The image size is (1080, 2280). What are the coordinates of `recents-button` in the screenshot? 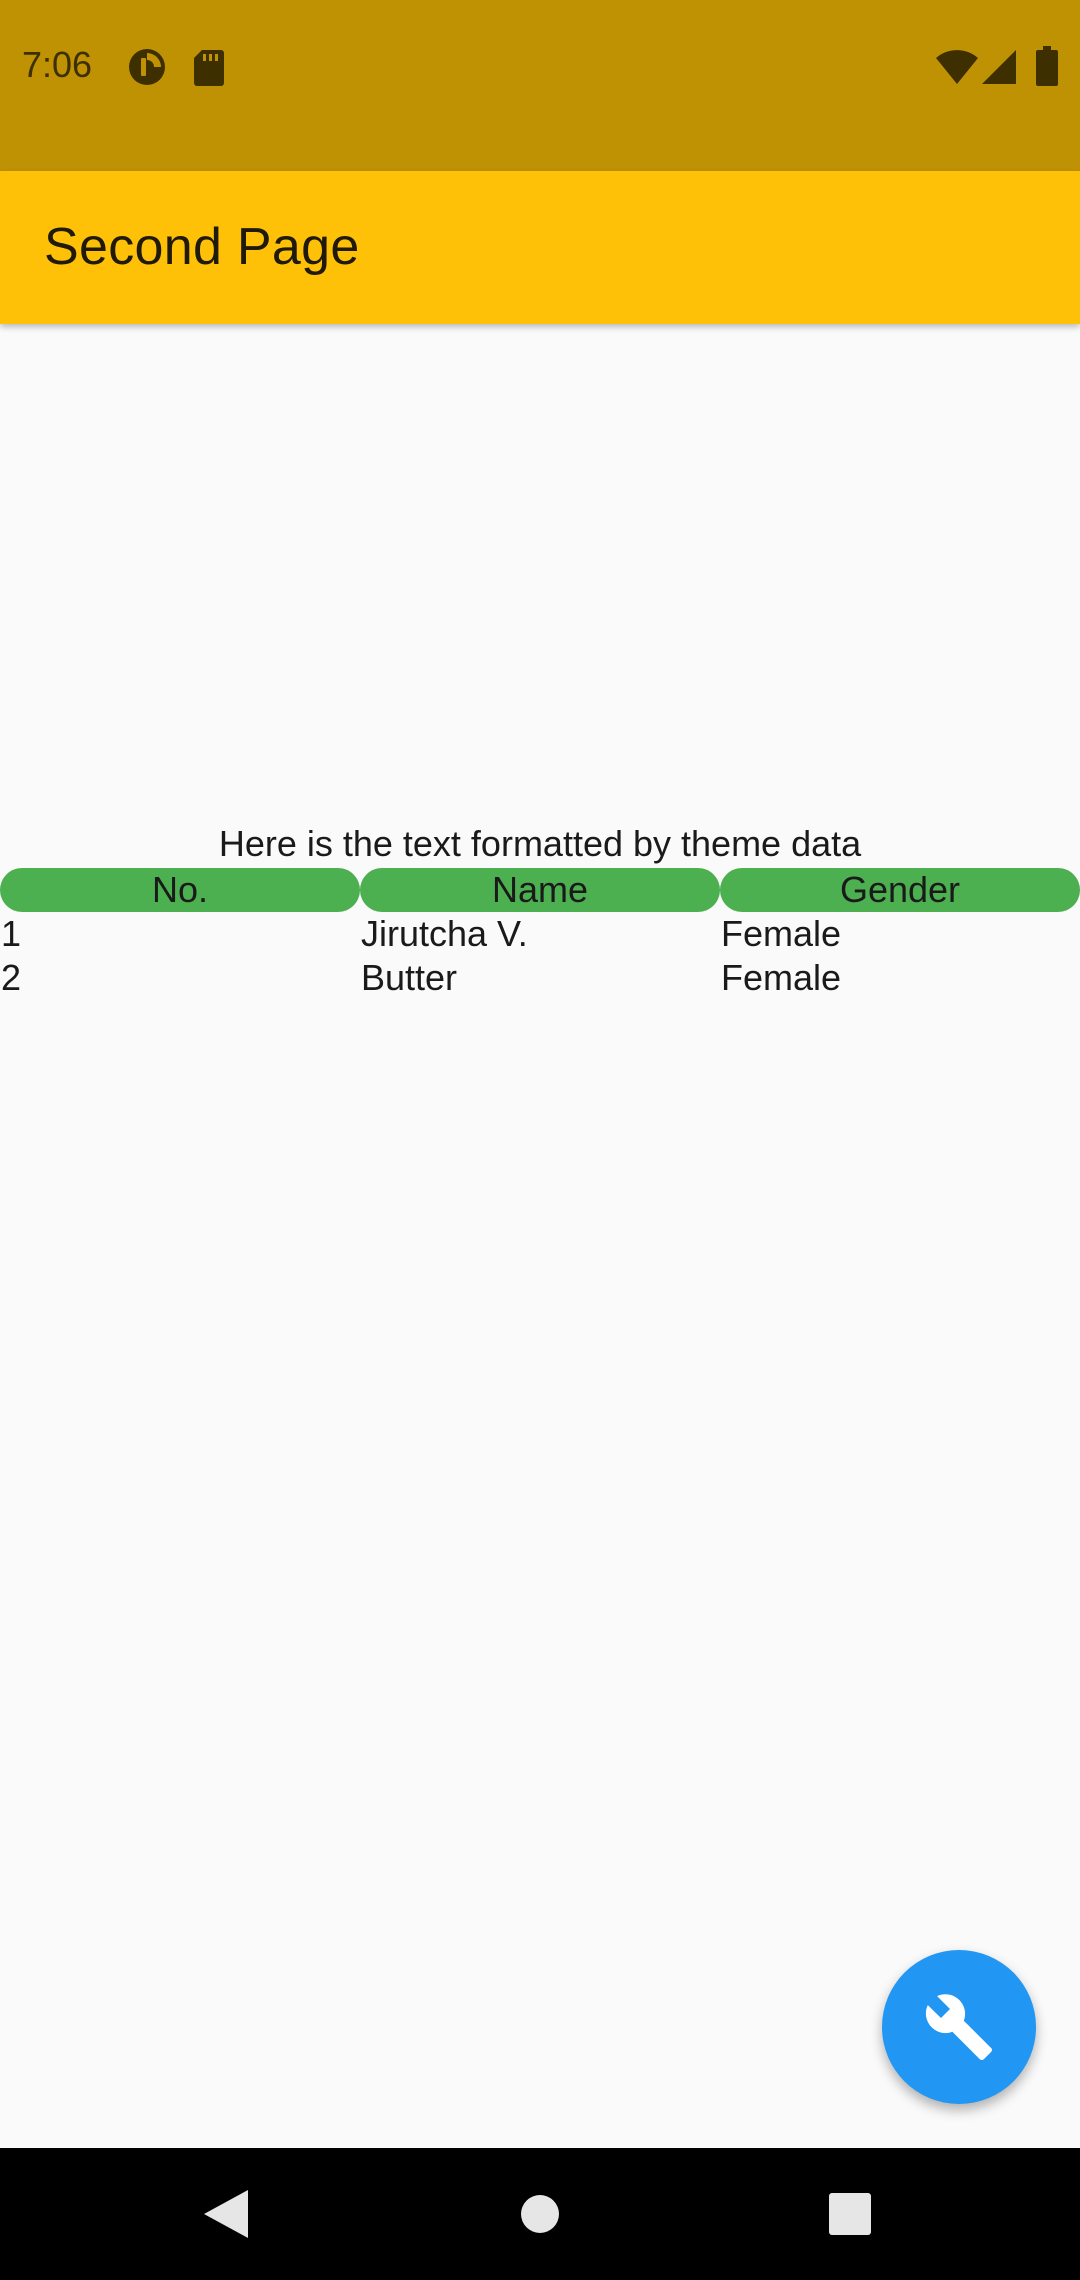 It's located at (850, 2214).